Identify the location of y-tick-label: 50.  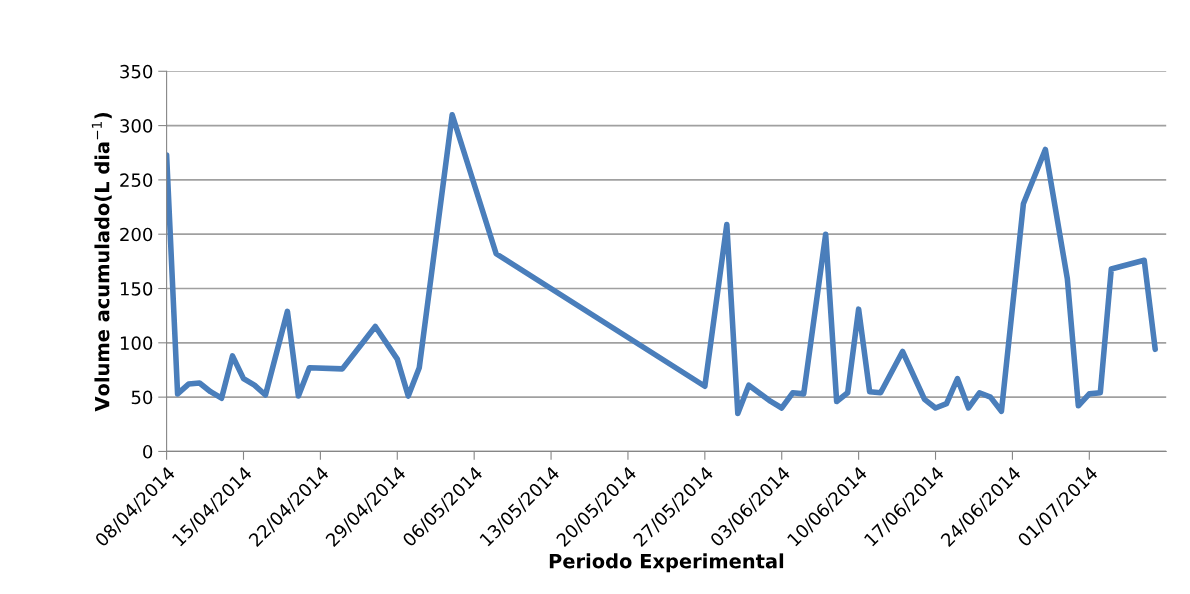
(142, 397).